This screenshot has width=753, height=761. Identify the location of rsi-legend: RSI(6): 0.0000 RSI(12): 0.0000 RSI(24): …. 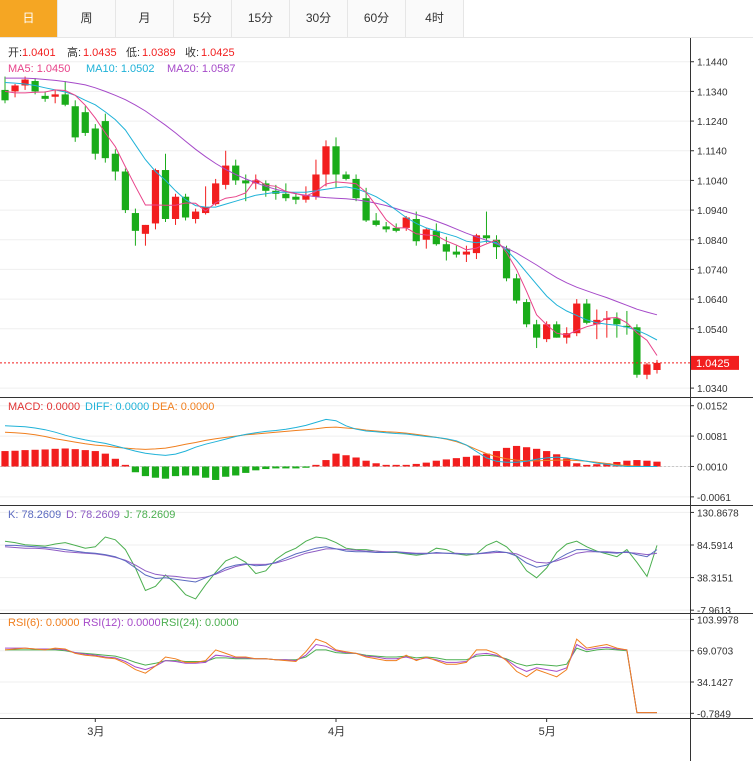
(123, 623).